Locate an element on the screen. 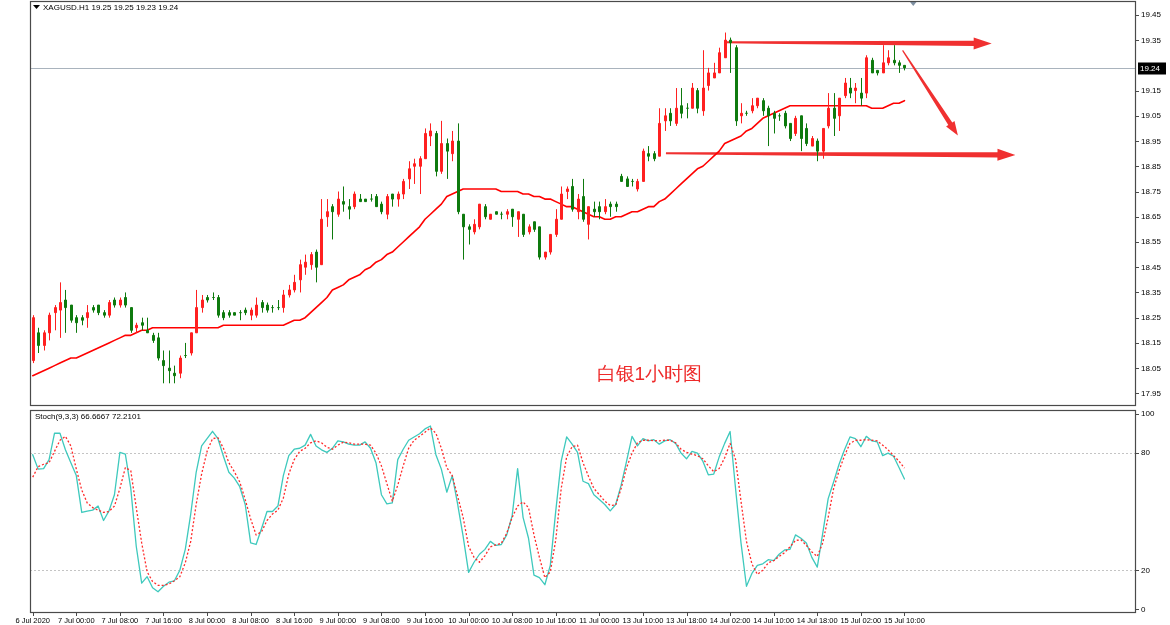 The width and height of the screenshot is (1170, 625). y-tick-label: 17.95 is located at coordinates (1151, 393).